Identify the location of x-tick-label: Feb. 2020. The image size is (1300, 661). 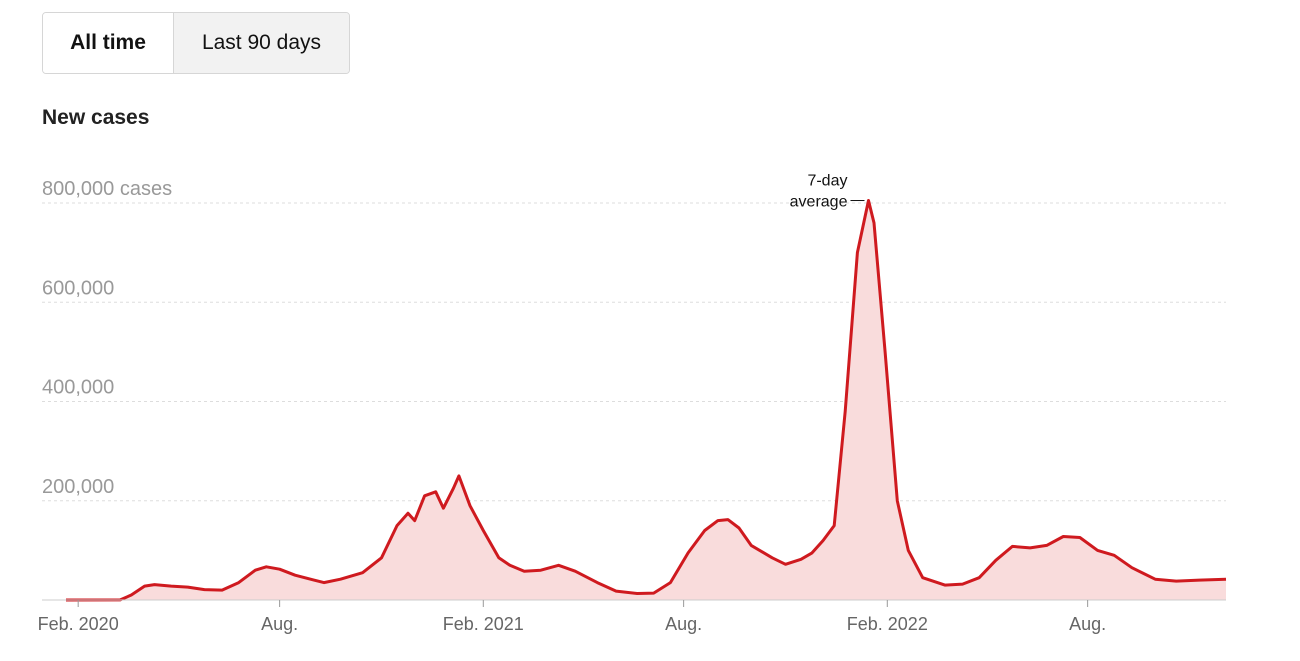
(78, 624).